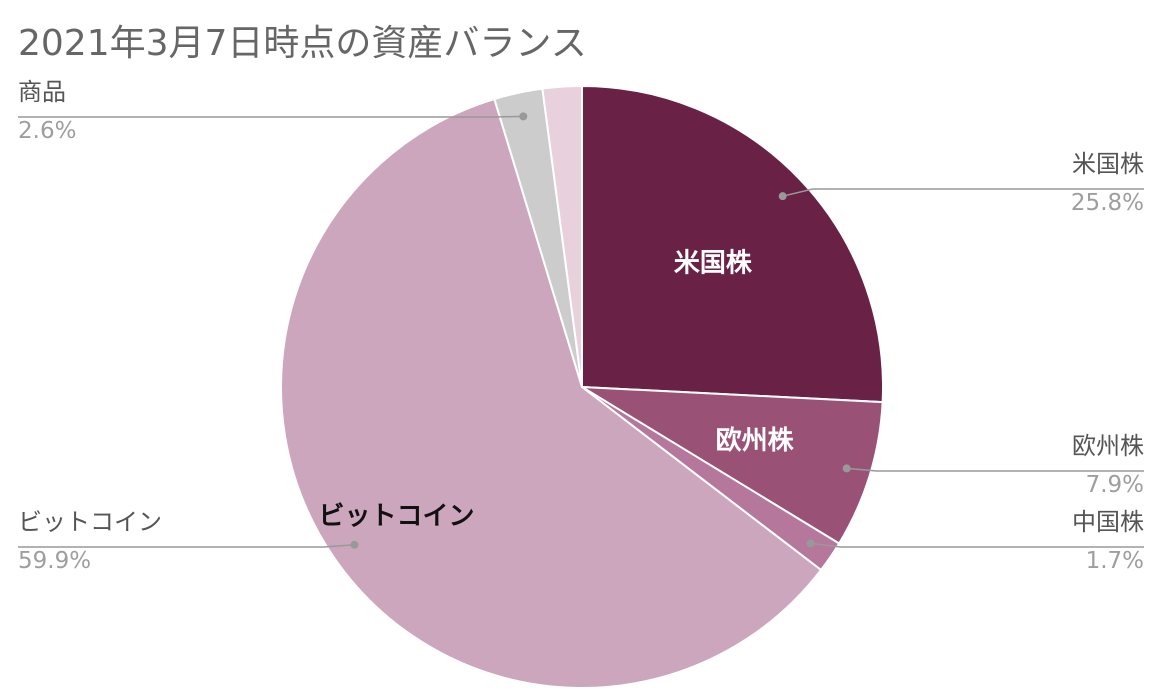 Image resolution: width=1166 pixels, height=700 pixels. Describe the element at coordinates (42, 92) in the screenshot. I see `slice-label-4: 商品` at that location.